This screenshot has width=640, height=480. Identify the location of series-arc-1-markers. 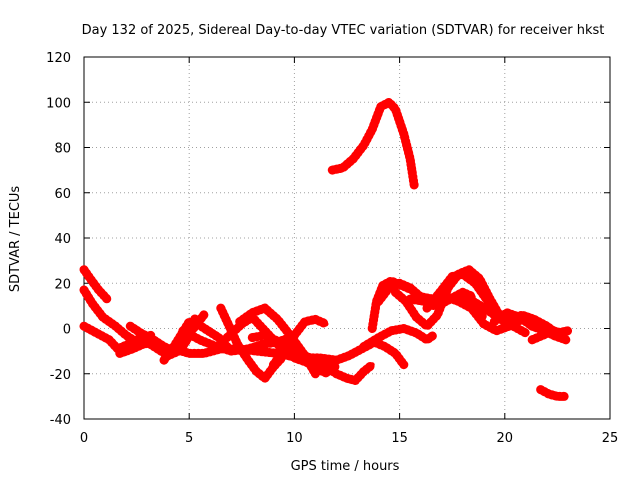
(95, 284).